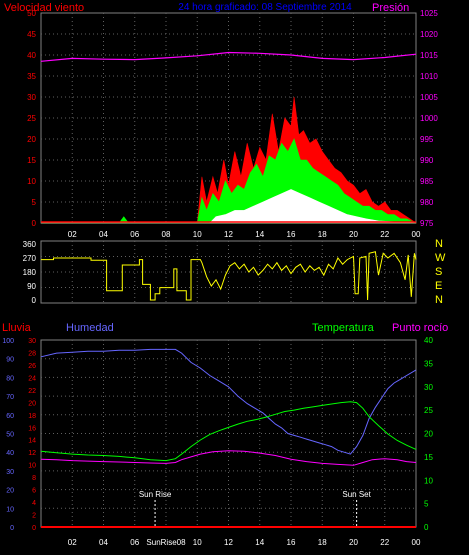 Image resolution: width=469 pixels, height=555 pixels. Describe the element at coordinates (429, 76) in the screenshot. I see `pressure-y-tick: 1010` at that location.